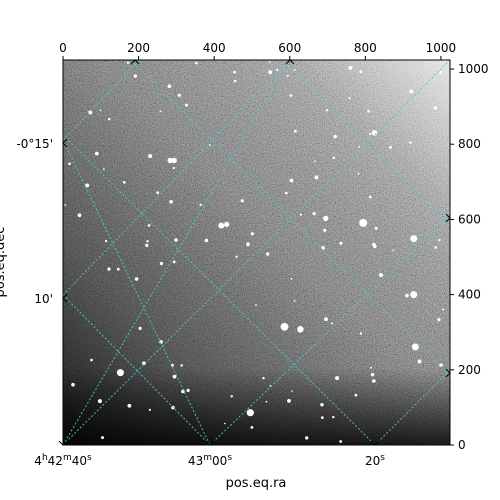 The height and width of the screenshot is (500, 500). Describe the element at coordinates (138, 48) in the screenshot. I see `x-tick-label: 200` at that location.